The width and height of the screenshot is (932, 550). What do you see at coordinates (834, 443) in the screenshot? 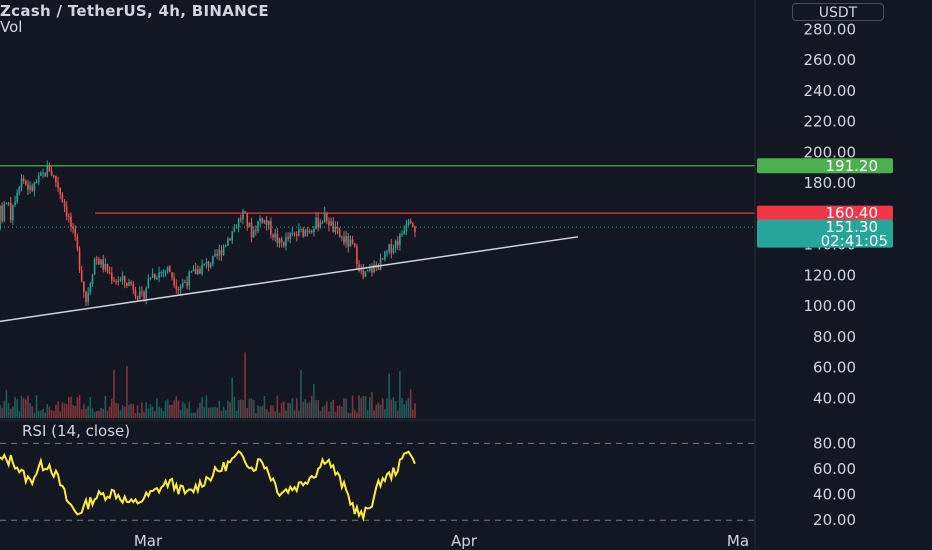
I see `rsi-tick-label: 80.00` at bounding box center [834, 443].